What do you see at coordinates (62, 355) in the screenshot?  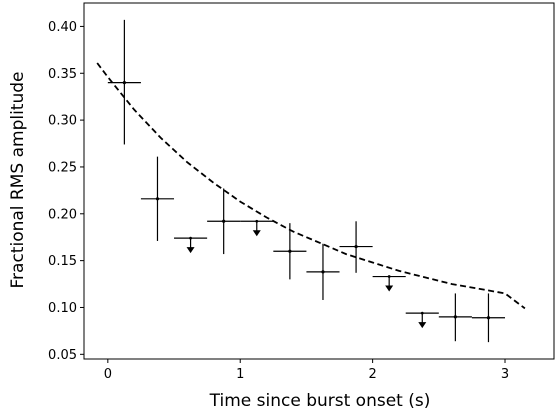 I see `y-tick-label: 0.05` at bounding box center [62, 355].